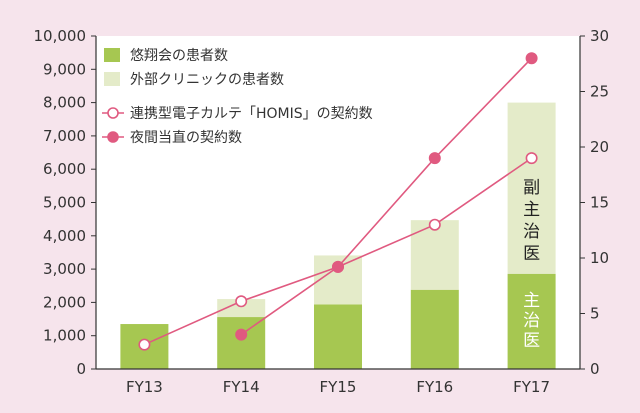 This screenshot has width=640, height=413. I want to click on left-tick-label: 5,000, so click(64, 203).